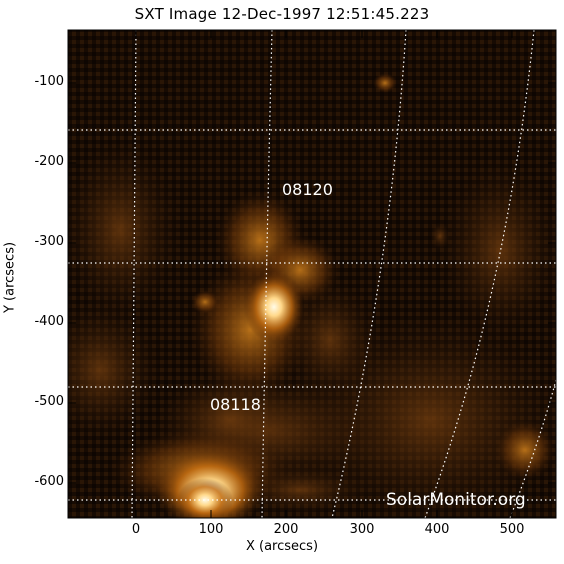  I want to click on y-axis-label: Y (arcsecs), so click(10, 277).